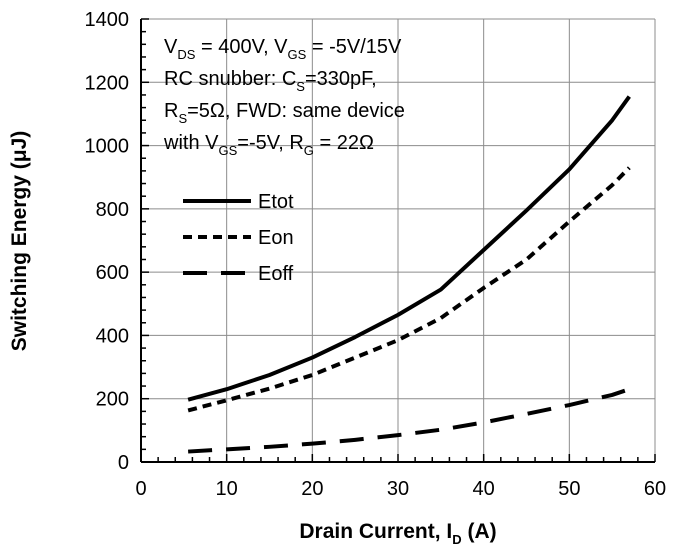  What do you see at coordinates (112, 336) in the screenshot?
I see `y-tick-label: 400` at bounding box center [112, 336].